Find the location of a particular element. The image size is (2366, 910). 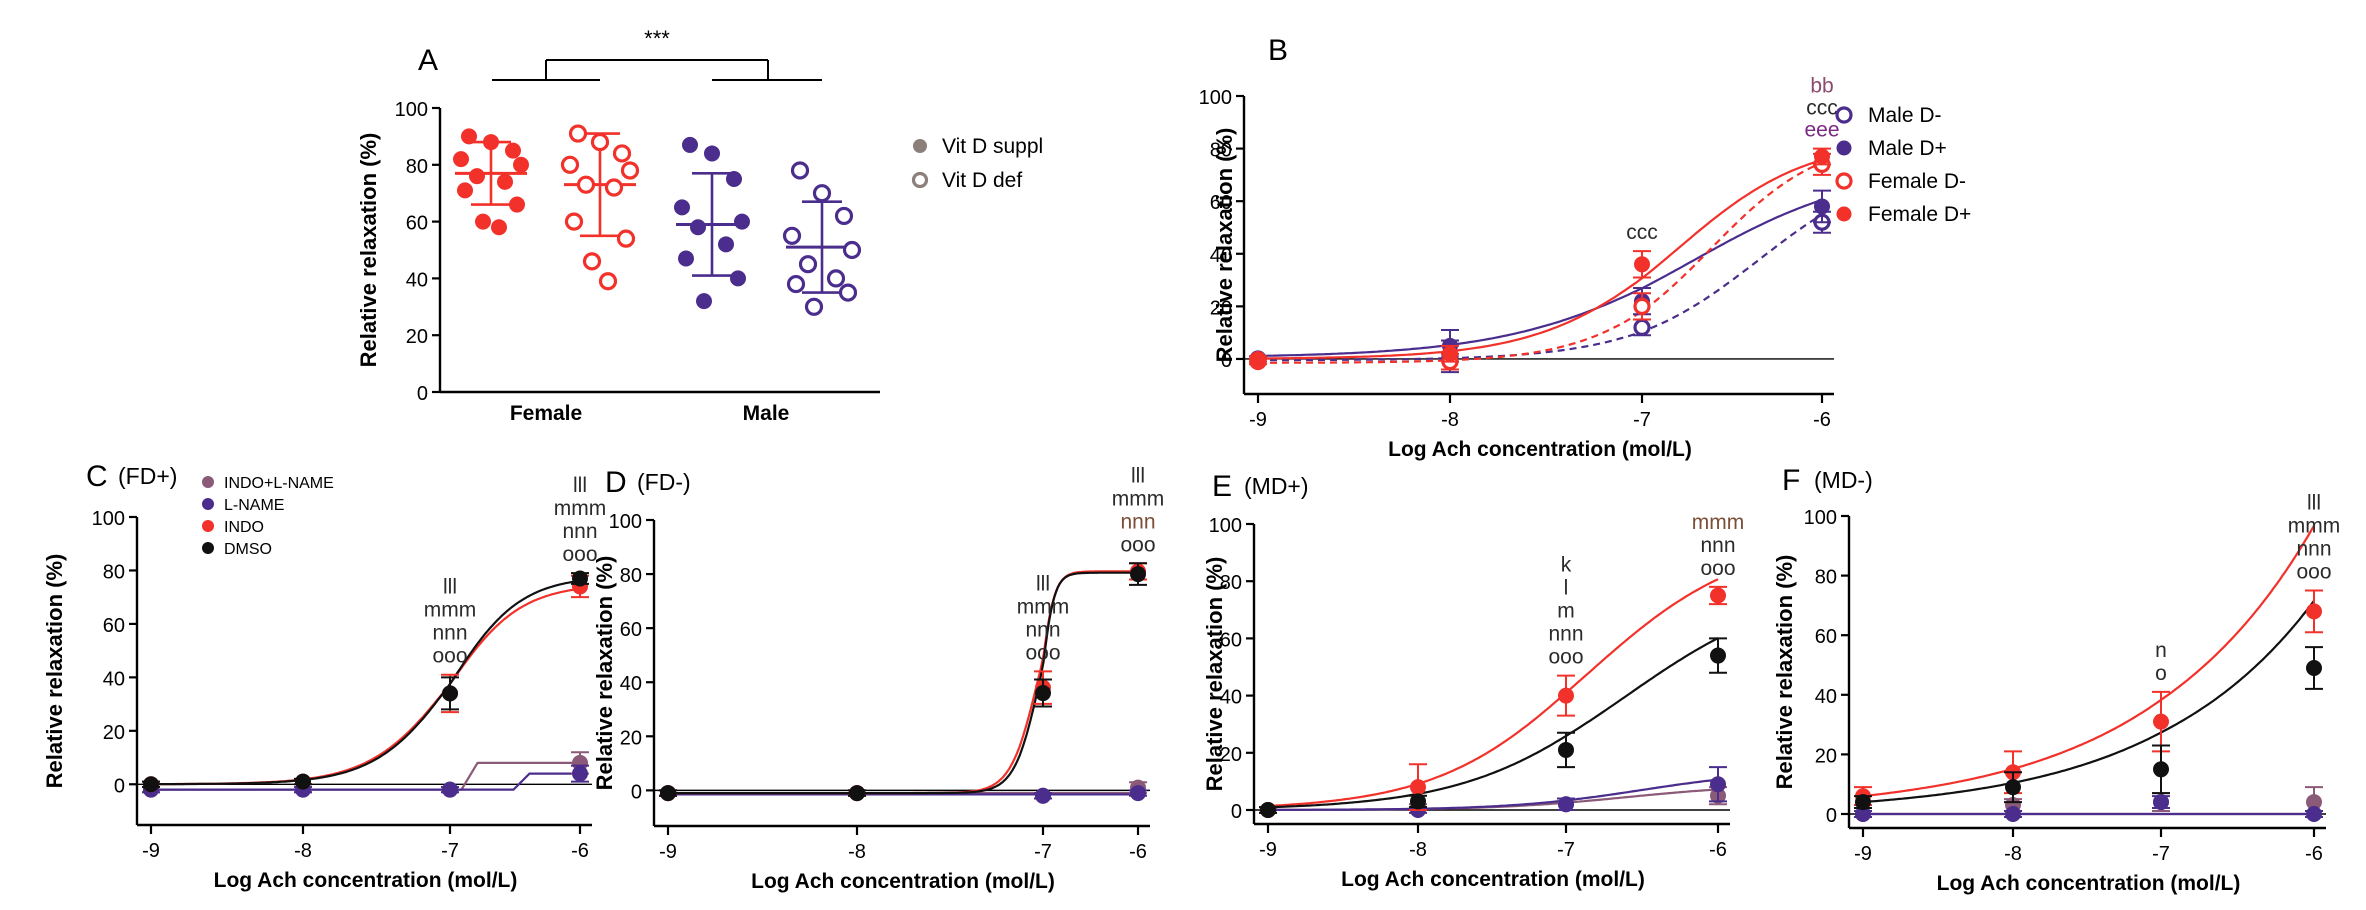

panel-label: B is located at coordinates (1278, 50).